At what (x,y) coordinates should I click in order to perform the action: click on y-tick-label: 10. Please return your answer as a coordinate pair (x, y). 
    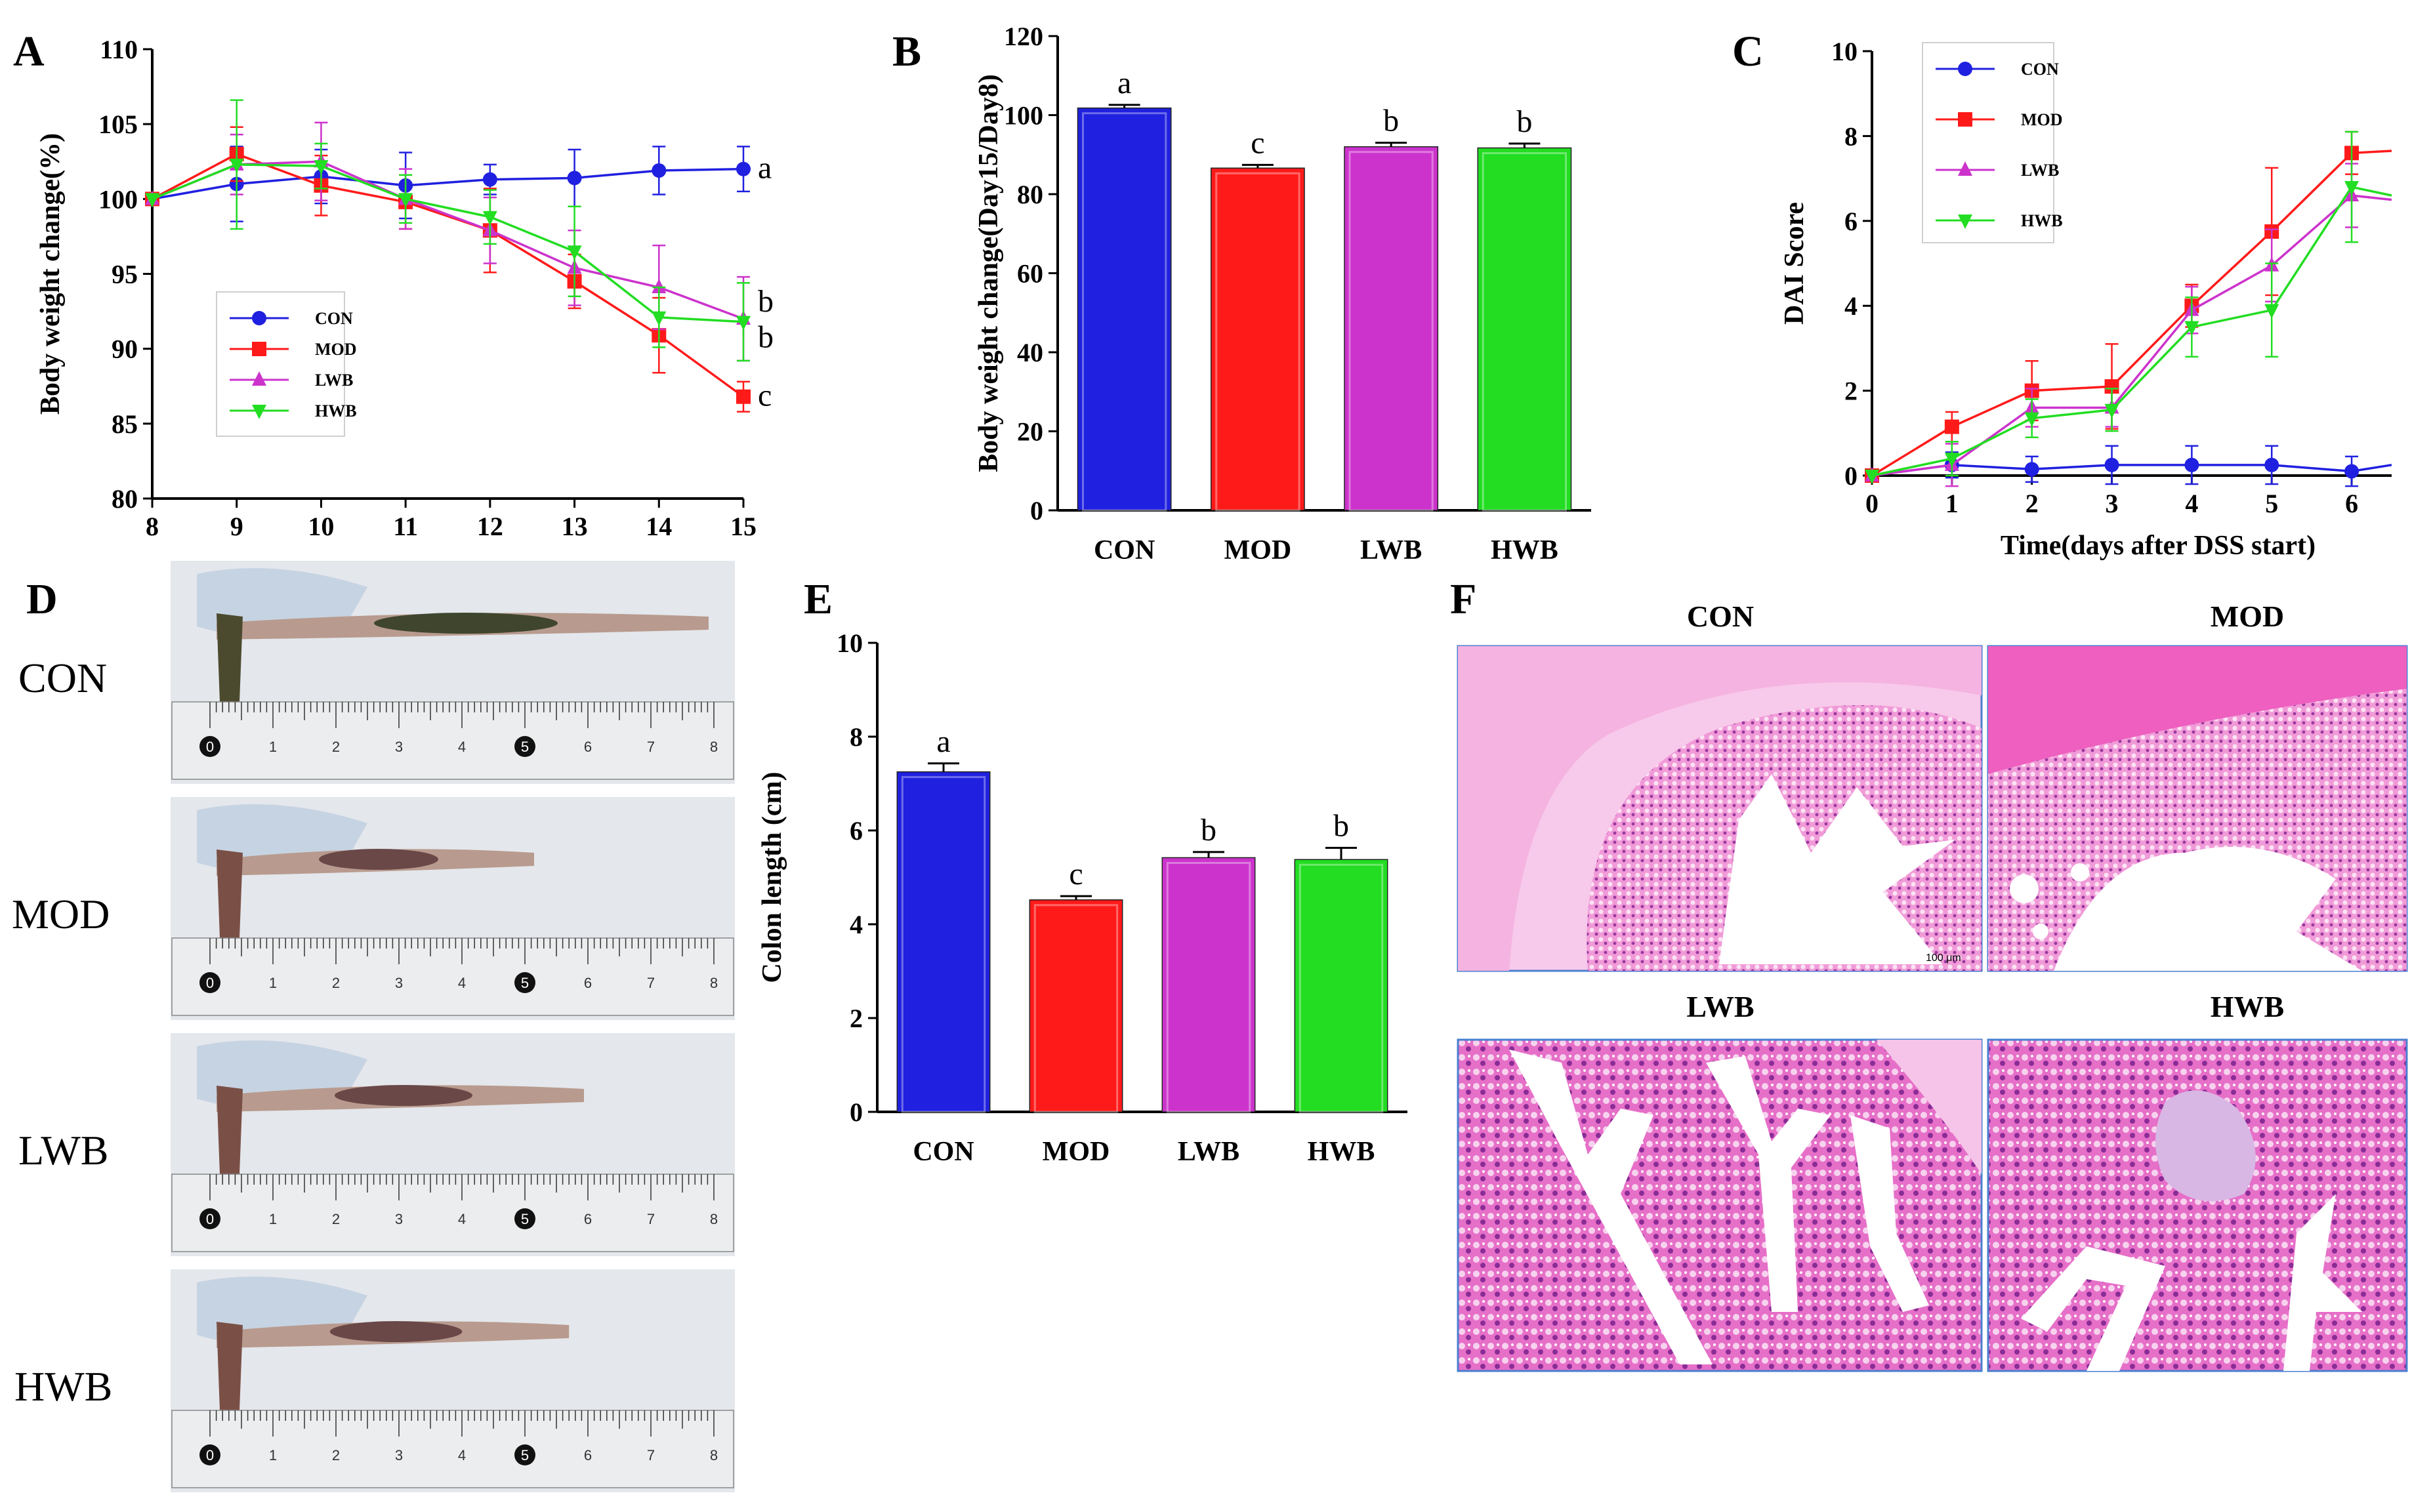
    Looking at the image, I should click on (1844, 52).